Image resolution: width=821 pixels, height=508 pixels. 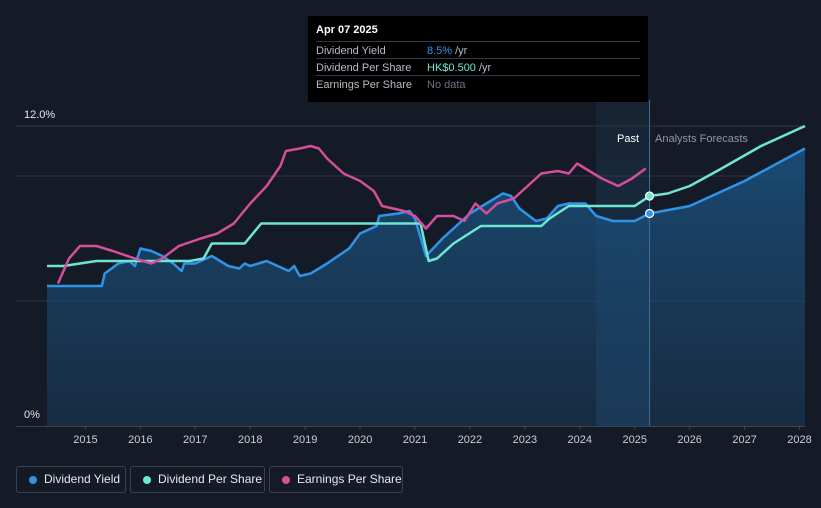 What do you see at coordinates (210, 479) in the screenshot?
I see `legend-label: Dividend Per Share` at bounding box center [210, 479].